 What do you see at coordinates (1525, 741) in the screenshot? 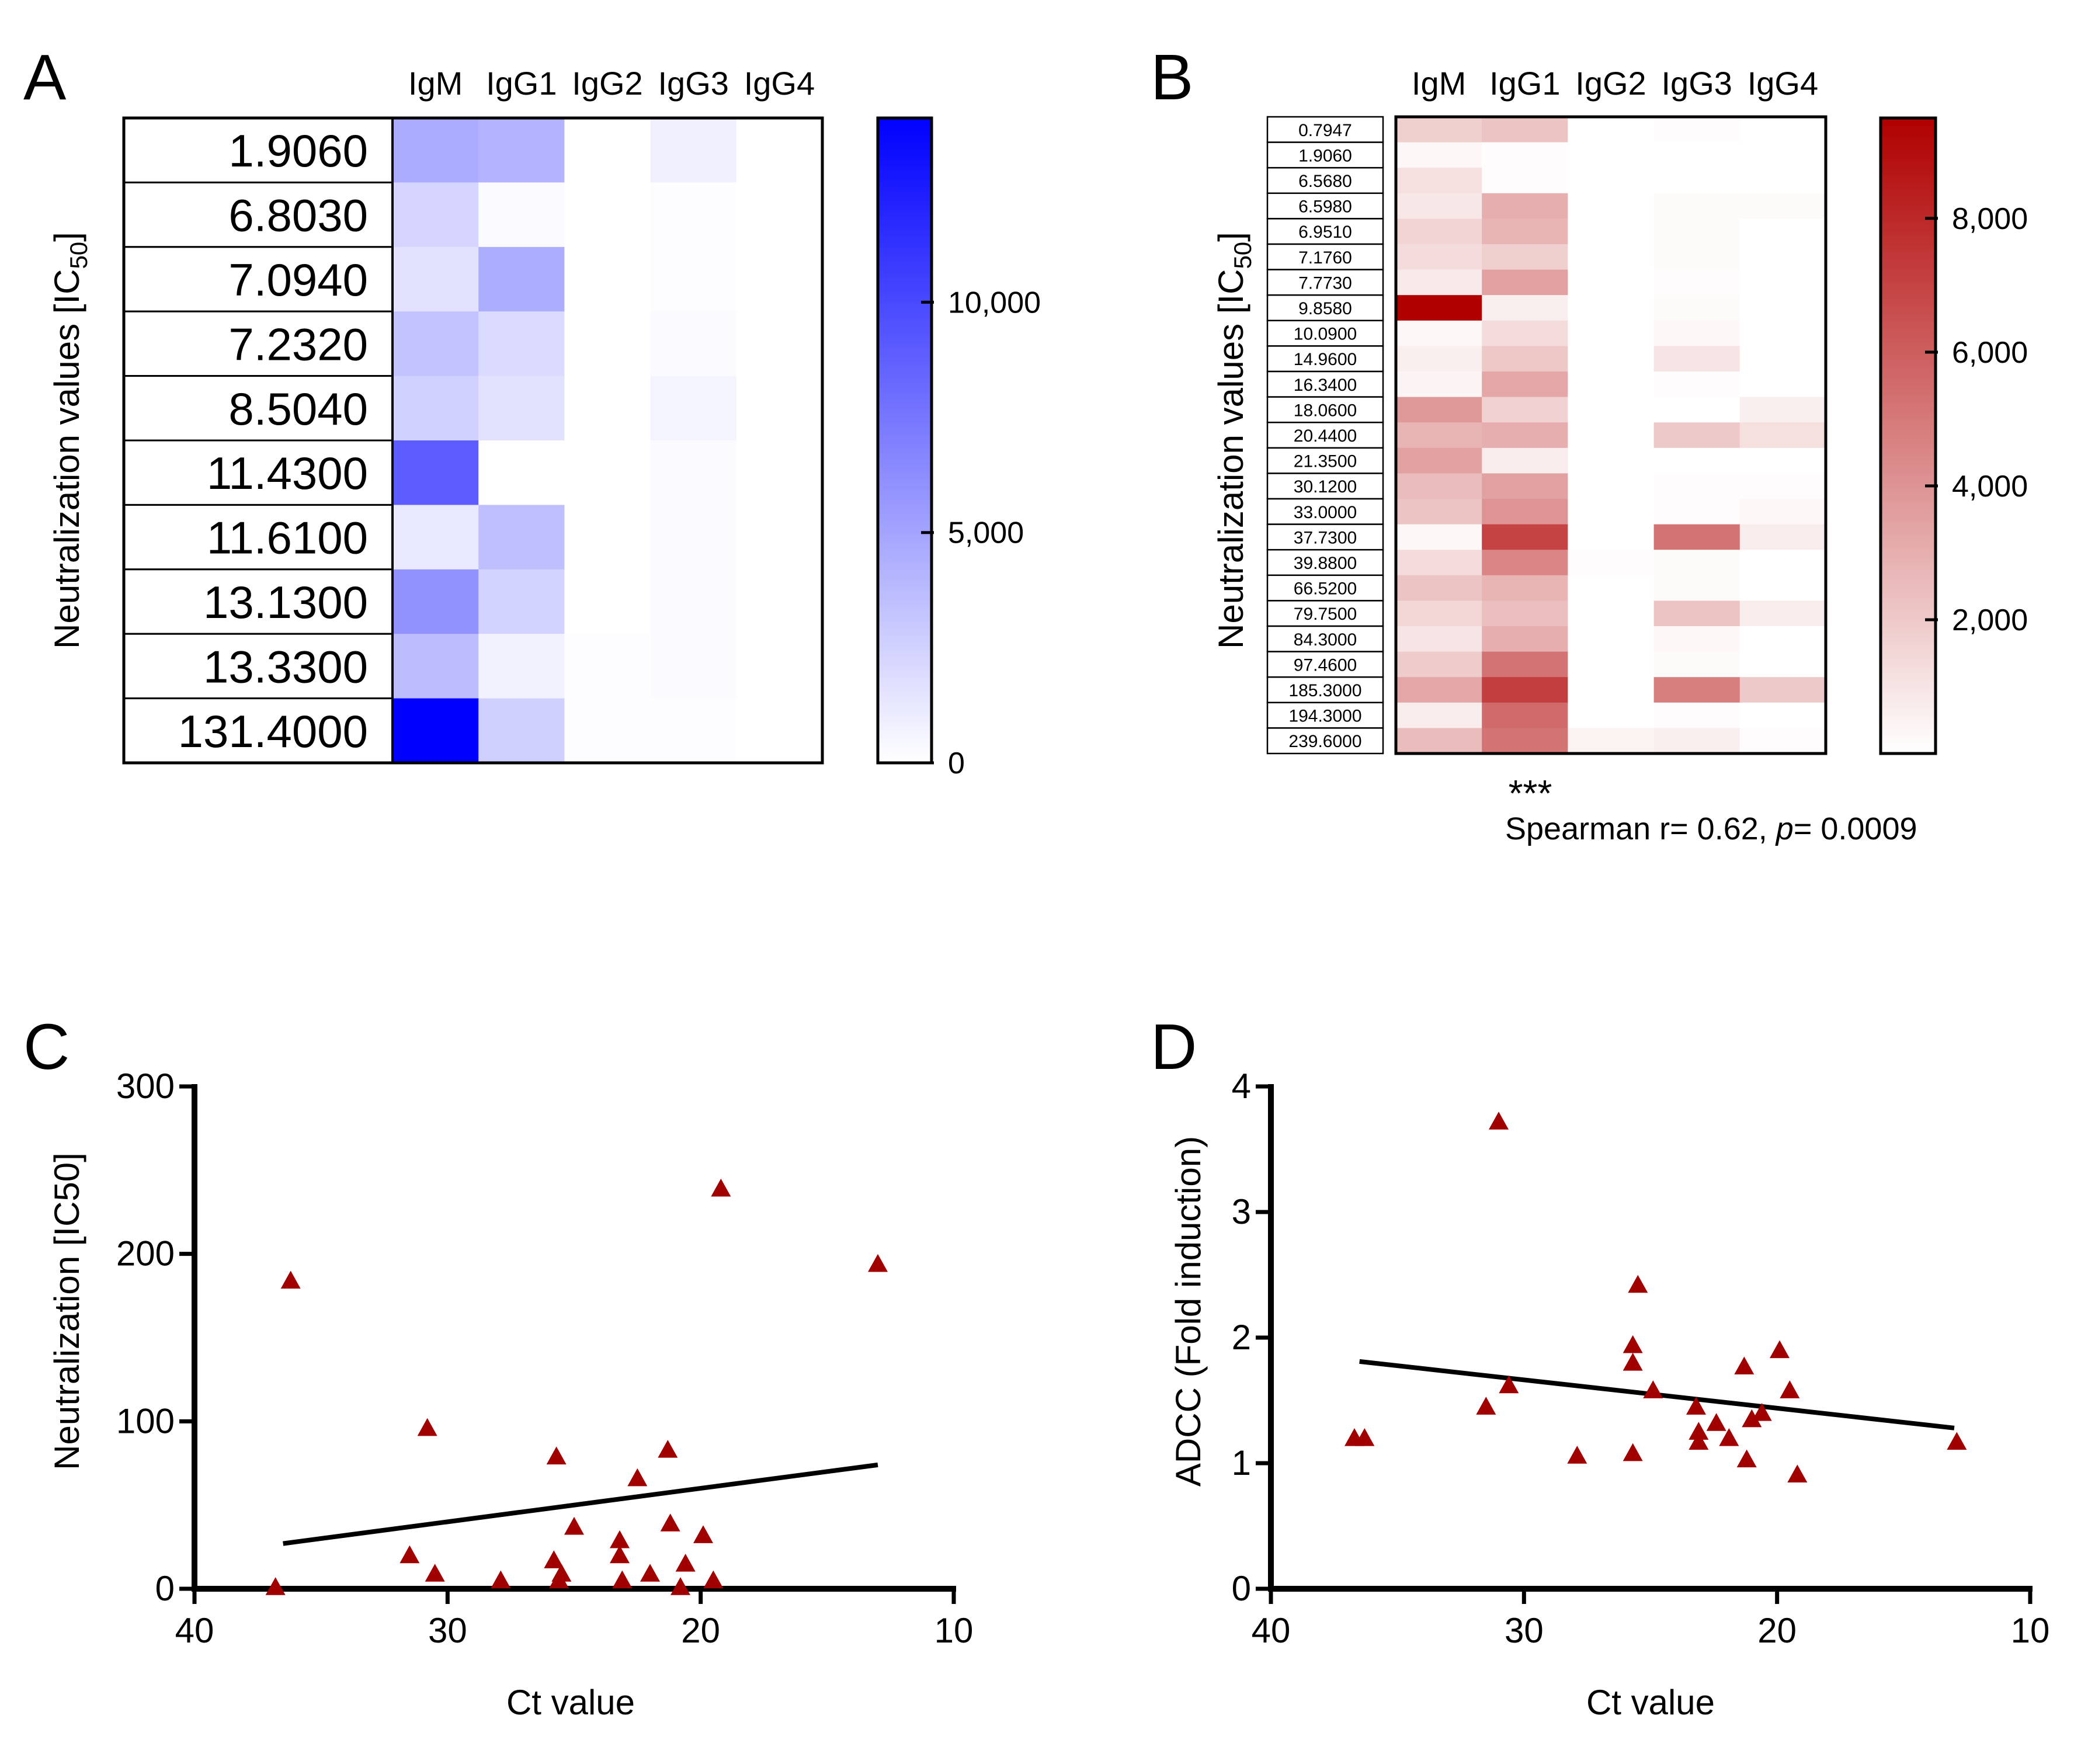
I see `heatmap-cell-b-r24-c1` at bounding box center [1525, 741].